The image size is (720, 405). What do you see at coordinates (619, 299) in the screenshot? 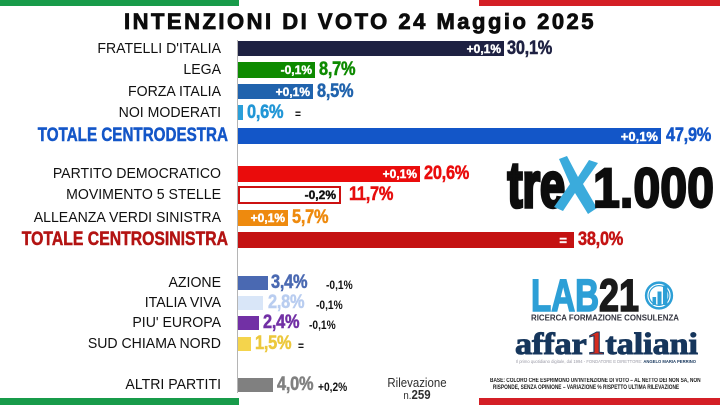
I see `svg-text: 21` at bounding box center [619, 299].